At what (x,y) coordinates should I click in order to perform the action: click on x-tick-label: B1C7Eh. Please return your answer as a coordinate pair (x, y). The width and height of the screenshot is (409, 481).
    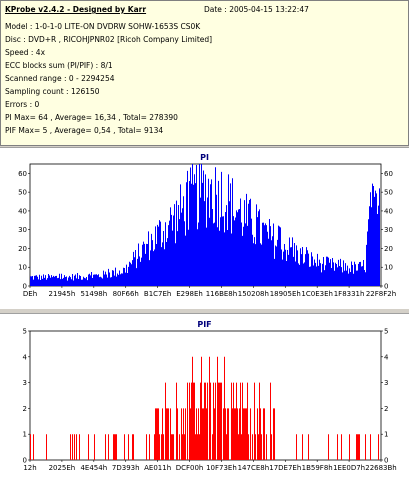
    Looking at the image, I should click on (157, 294).